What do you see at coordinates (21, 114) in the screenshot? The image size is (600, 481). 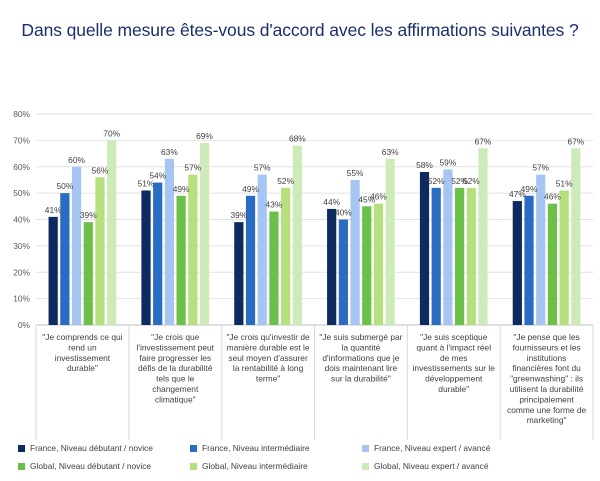 I see `y-tick-label: 80%` at bounding box center [21, 114].